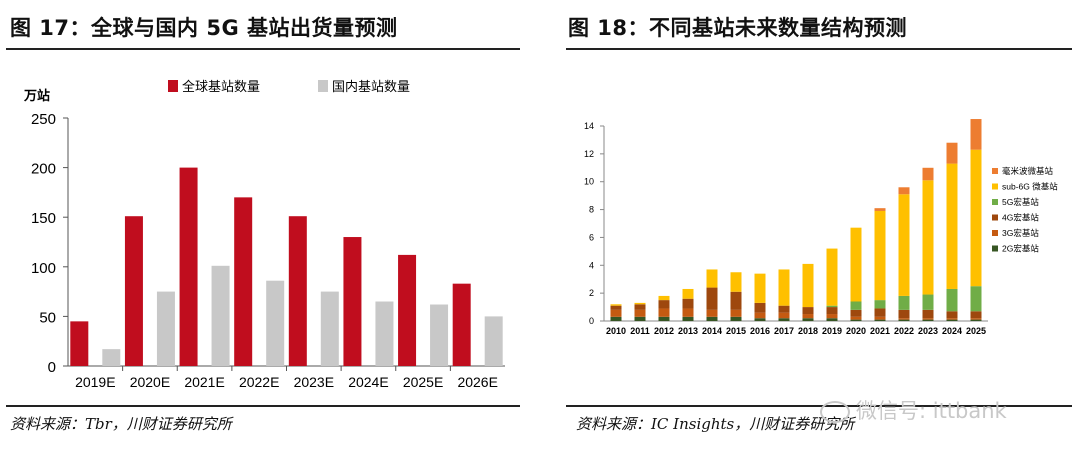 Image resolution: width=1080 pixels, height=459 pixels. I want to click on x-tick-label: 2017, so click(784, 331).